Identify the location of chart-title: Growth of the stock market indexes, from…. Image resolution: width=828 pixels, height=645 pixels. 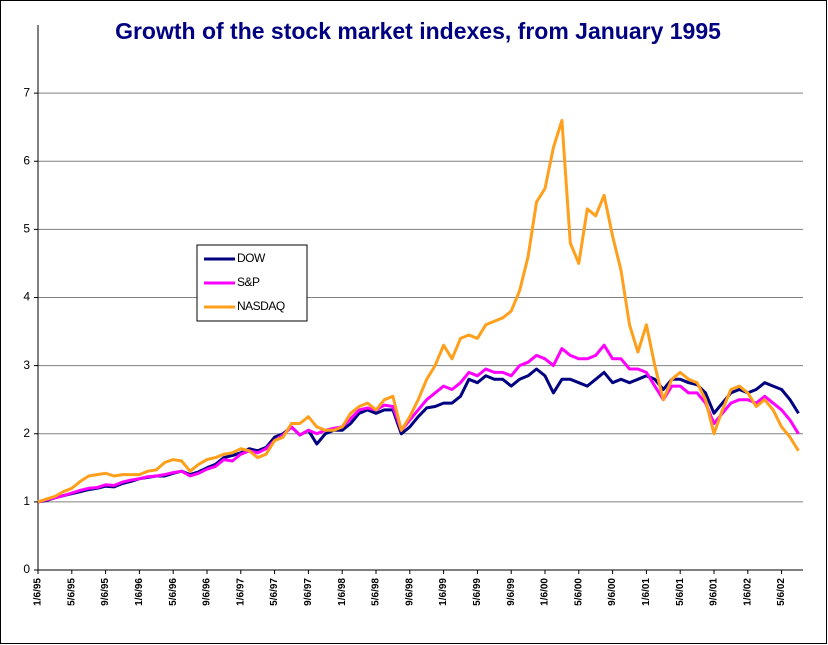
(418, 31).